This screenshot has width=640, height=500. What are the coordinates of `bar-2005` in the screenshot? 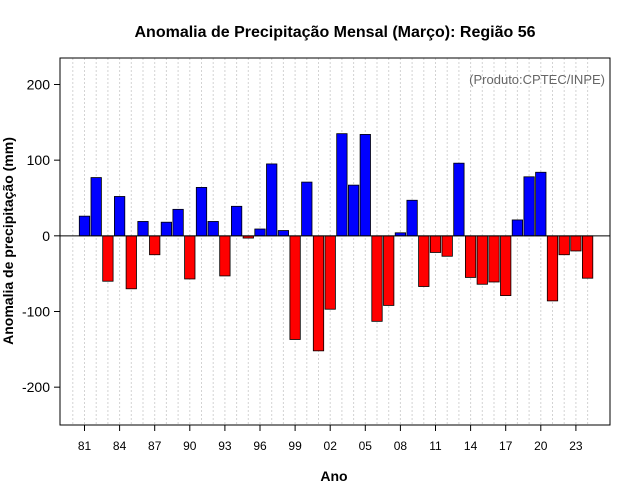 It's located at (365, 185).